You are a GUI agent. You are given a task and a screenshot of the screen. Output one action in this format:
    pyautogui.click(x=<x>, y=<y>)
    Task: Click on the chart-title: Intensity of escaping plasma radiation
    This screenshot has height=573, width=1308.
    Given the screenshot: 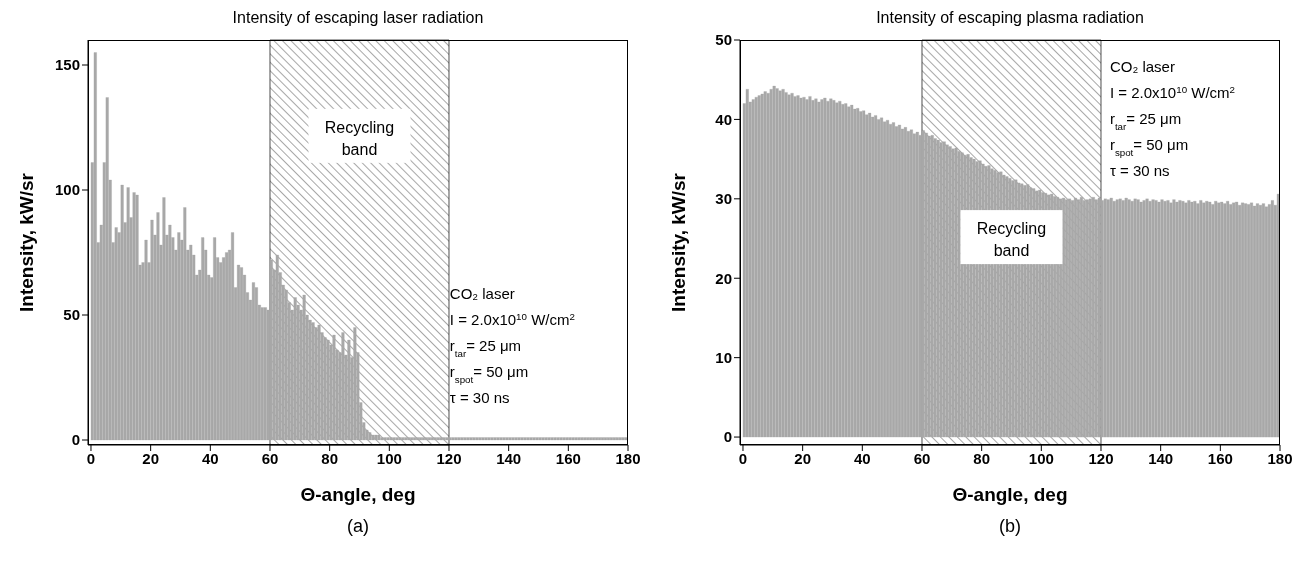 What is the action you would take?
    pyautogui.click(x=1010, y=18)
    